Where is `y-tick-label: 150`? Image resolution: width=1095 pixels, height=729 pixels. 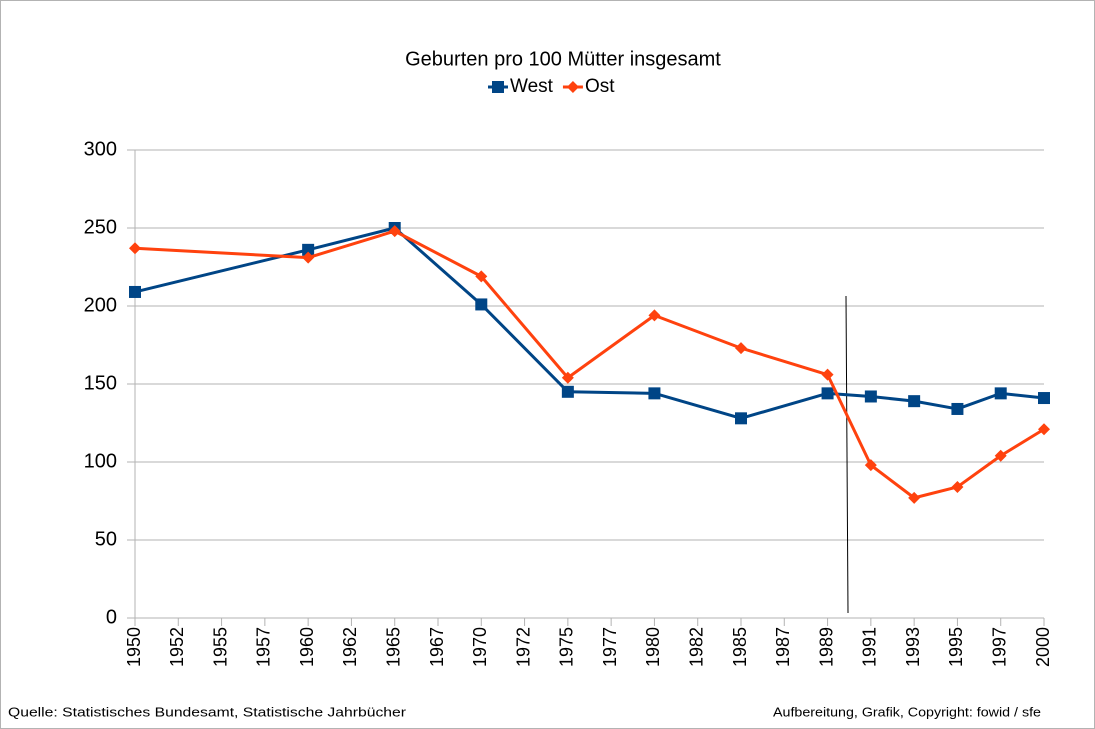 y-tick-label: 150 is located at coordinates (100, 383).